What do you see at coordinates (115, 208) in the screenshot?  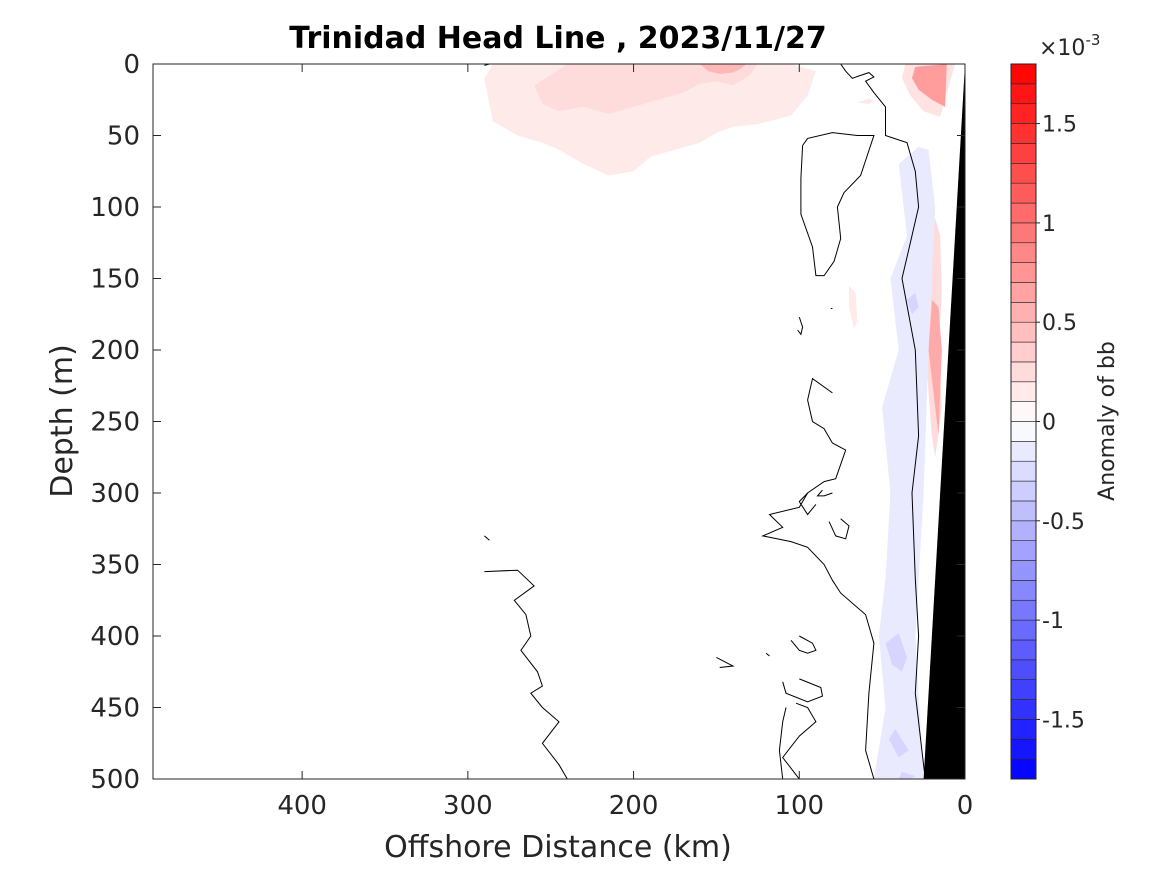 I see `y-tick-label: 100` at bounding box center [115, 208].